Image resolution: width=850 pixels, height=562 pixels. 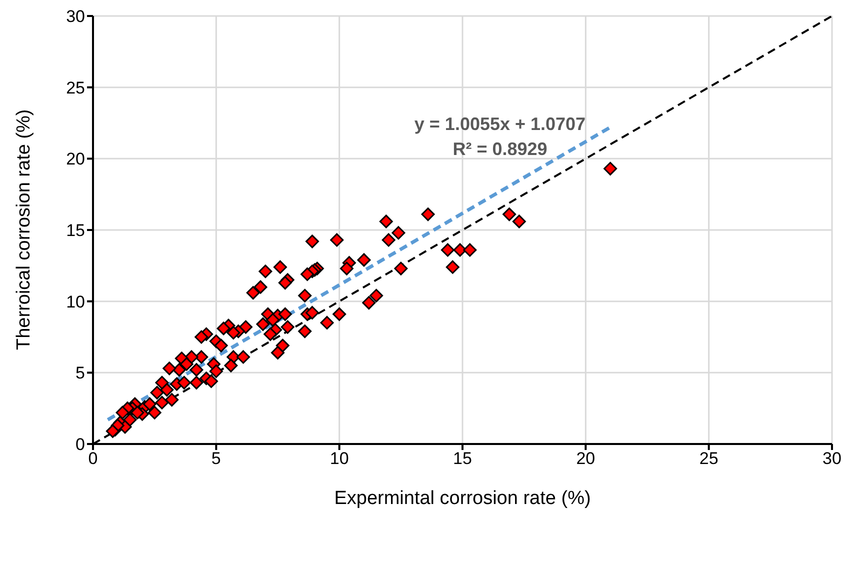 What do you see at coordinates (586, 458) in the screenshot?
I see `x-tick-label: 20` at bounding box center [586, 458].